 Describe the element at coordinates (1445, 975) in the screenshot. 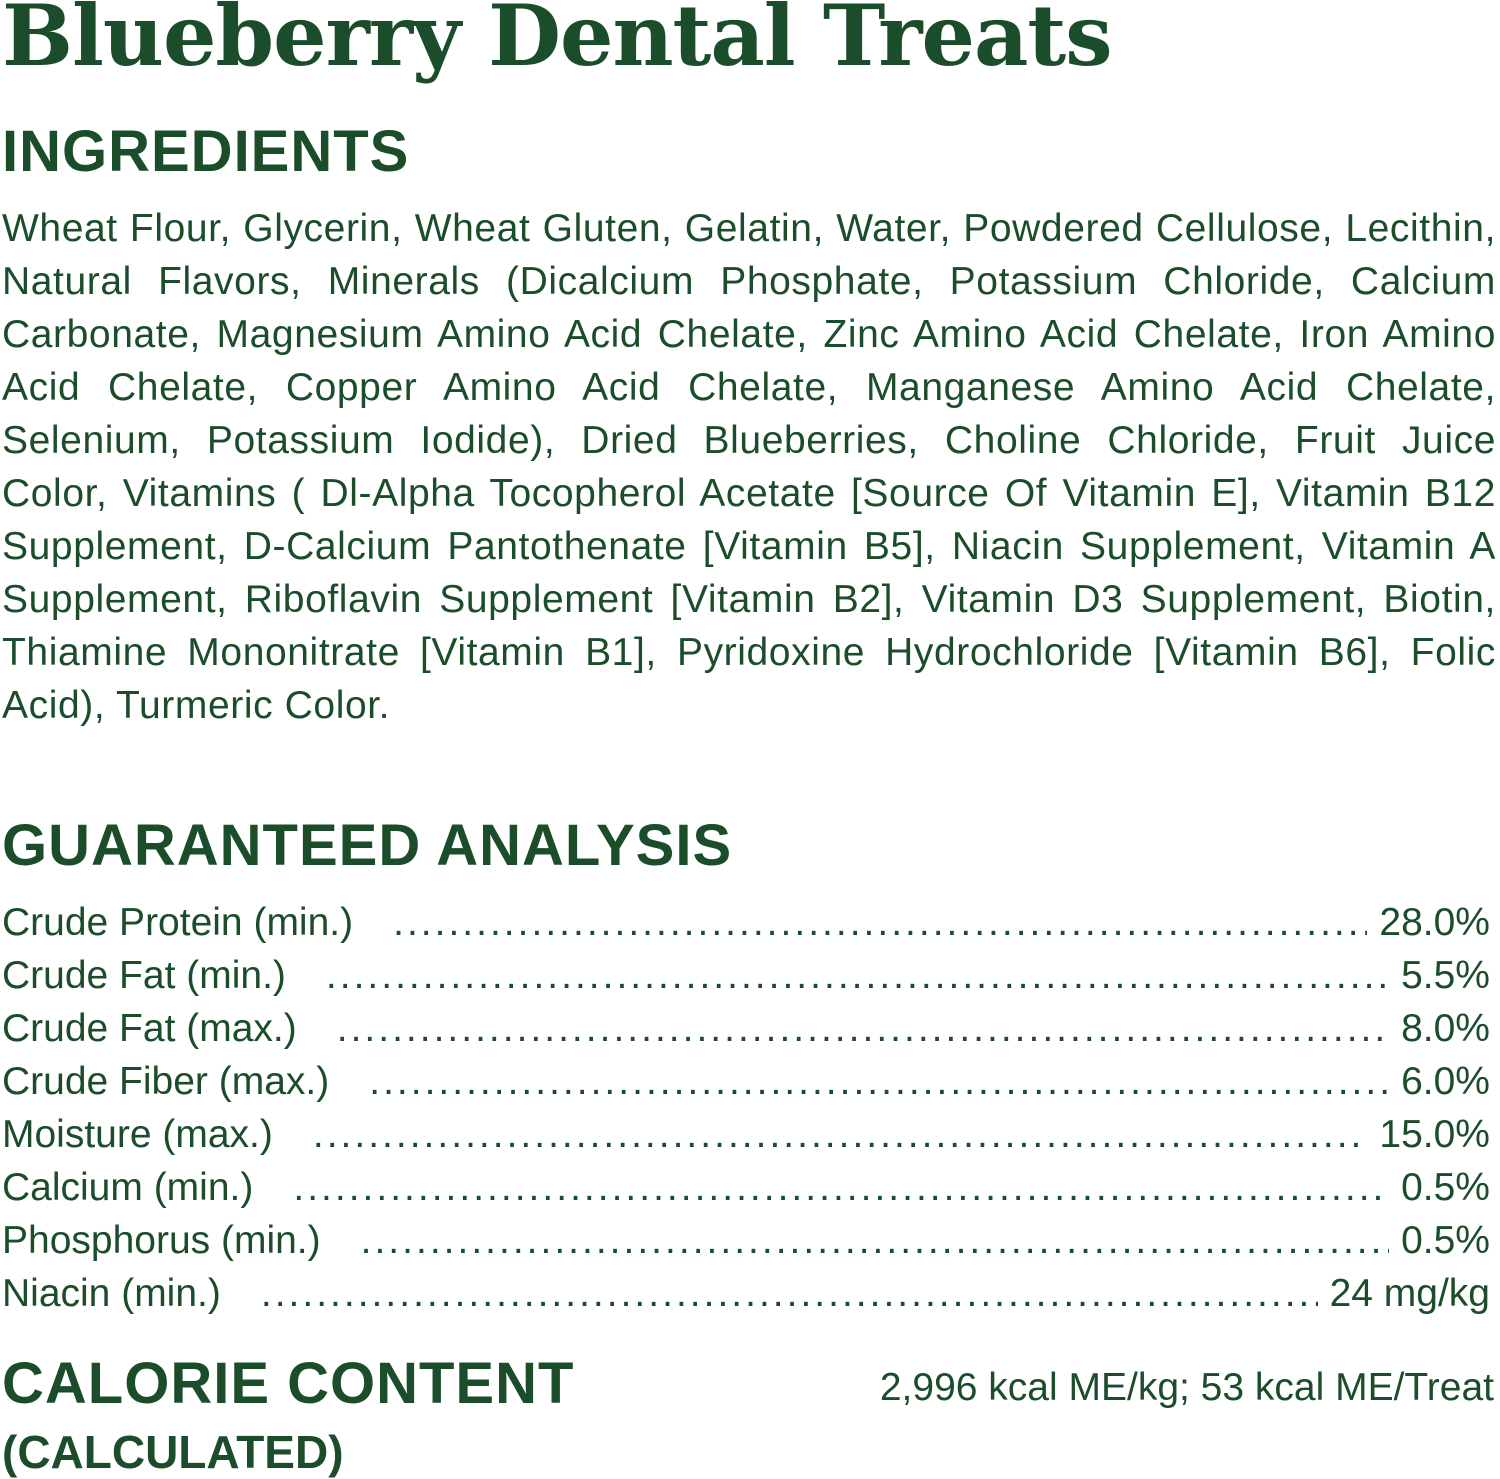

I see `analysis-value: 5.5%` at that location.